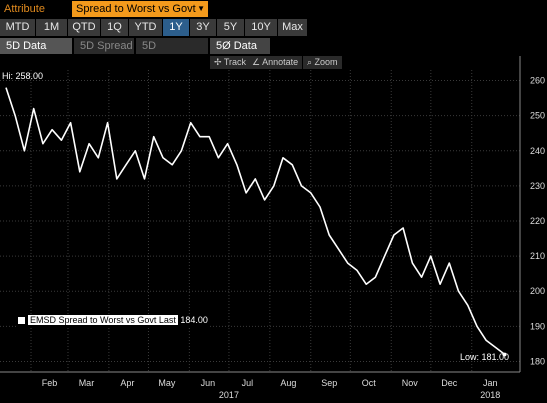 This screenshot has width=547, height=403. Describe the element at coordinates (194, 320) in the screenshot. I see `legend-series-value: 184.00` at that location.